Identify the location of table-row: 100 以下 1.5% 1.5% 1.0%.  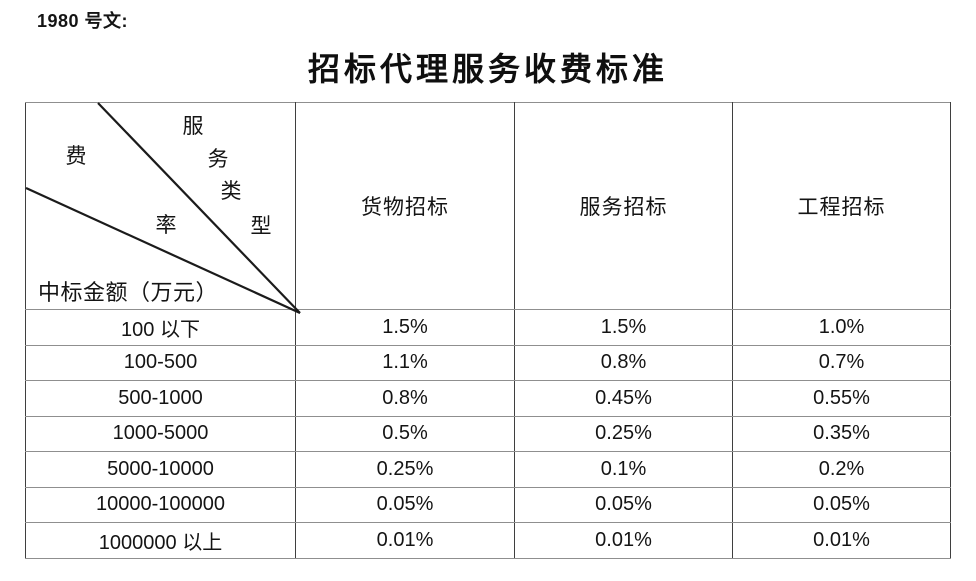
(488, 327).